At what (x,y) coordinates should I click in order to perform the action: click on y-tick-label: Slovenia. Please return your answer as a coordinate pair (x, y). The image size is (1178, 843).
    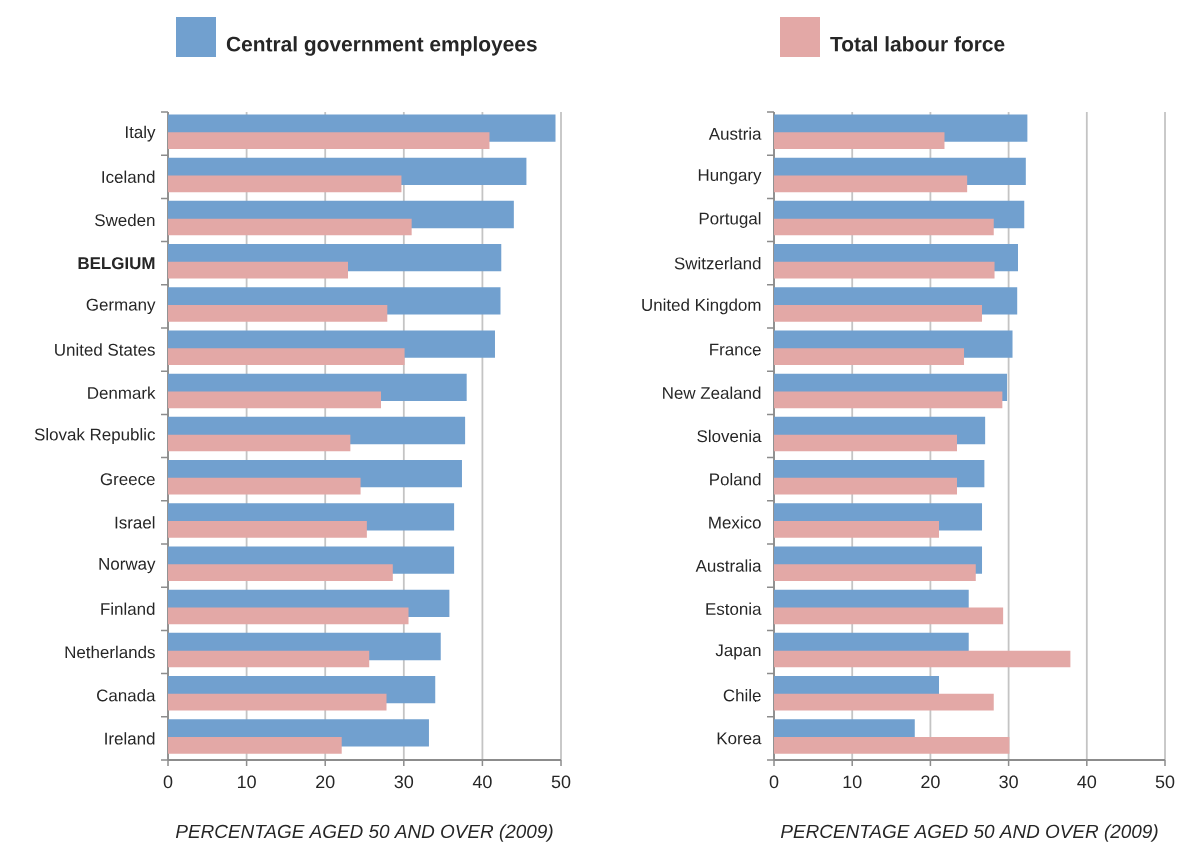
    Looking at the image, I should click on (729, 436).